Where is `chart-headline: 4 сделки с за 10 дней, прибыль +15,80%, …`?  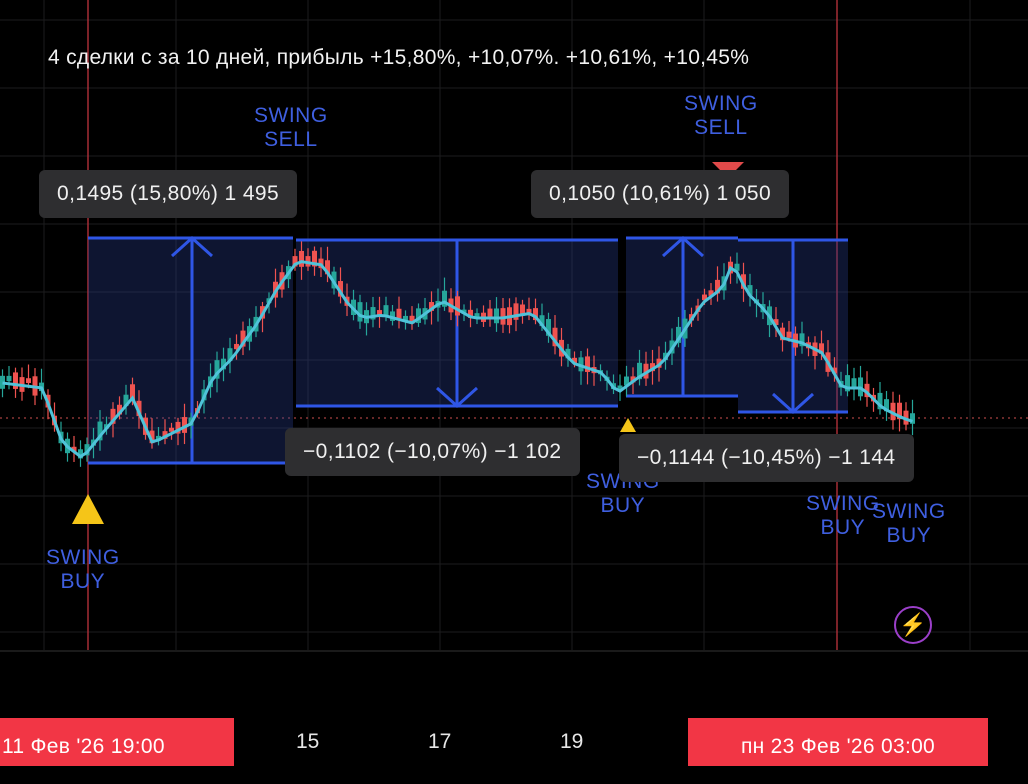
chart-headline: 4 сделки с за 10 дней, прибыль +15,80%, … is located at coordinates (399, 57).